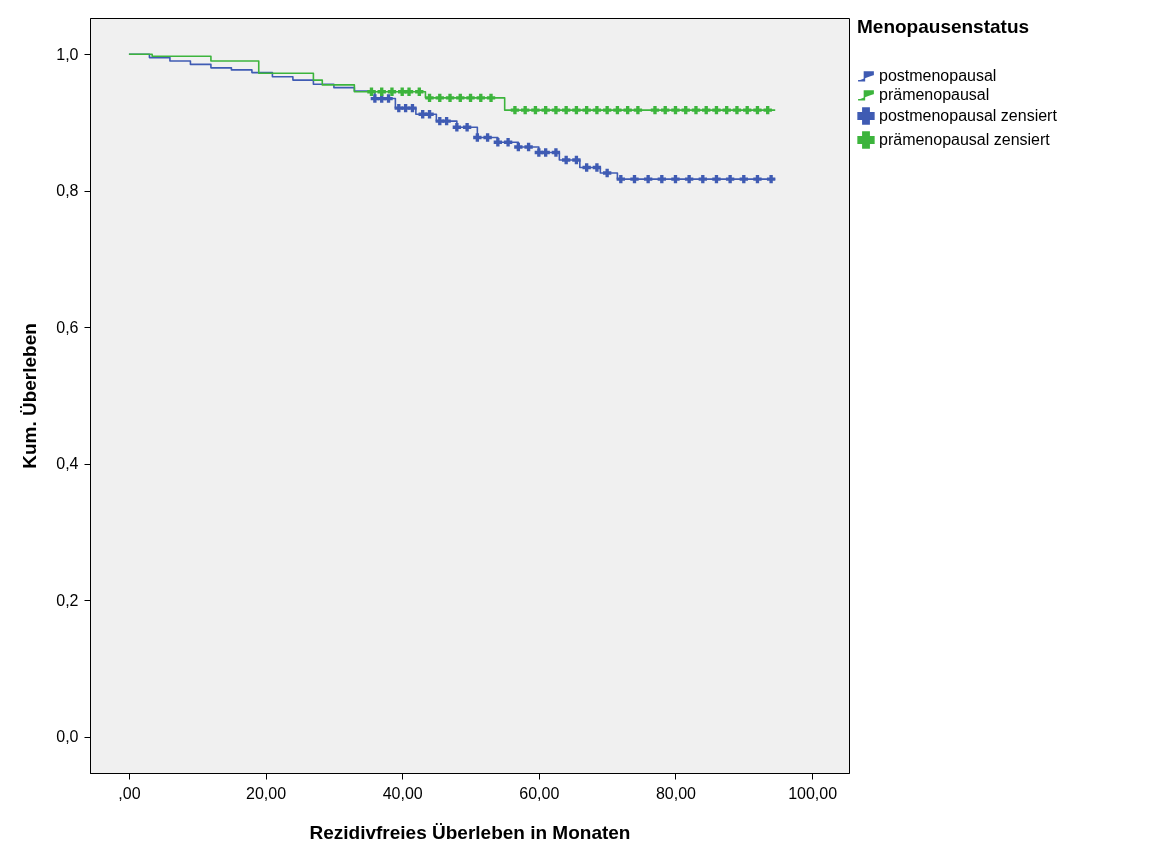 The width and height of the screenshot is (1160, 854). I want to click on legend-label: postmenopausal zensiert, so click(968, 115).